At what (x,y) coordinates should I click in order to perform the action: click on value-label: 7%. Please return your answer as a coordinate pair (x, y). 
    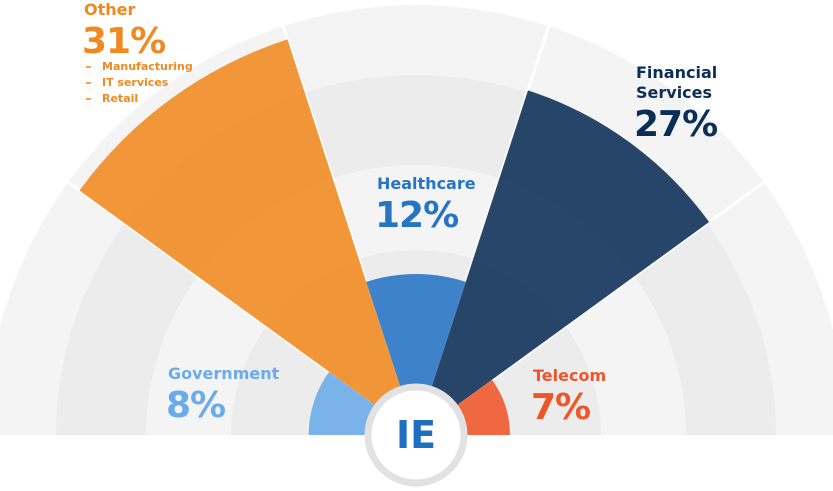
    Looking at the image, I should click on (561, 407).